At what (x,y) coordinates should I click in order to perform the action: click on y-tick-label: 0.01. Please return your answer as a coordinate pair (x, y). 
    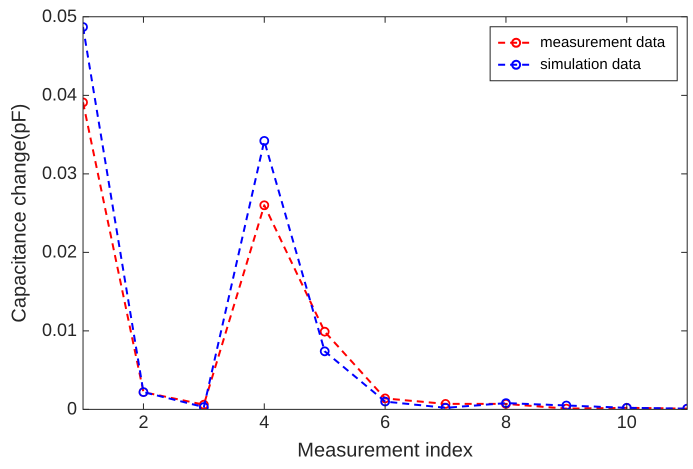
    Looking at the image, I should click on (60, 330).